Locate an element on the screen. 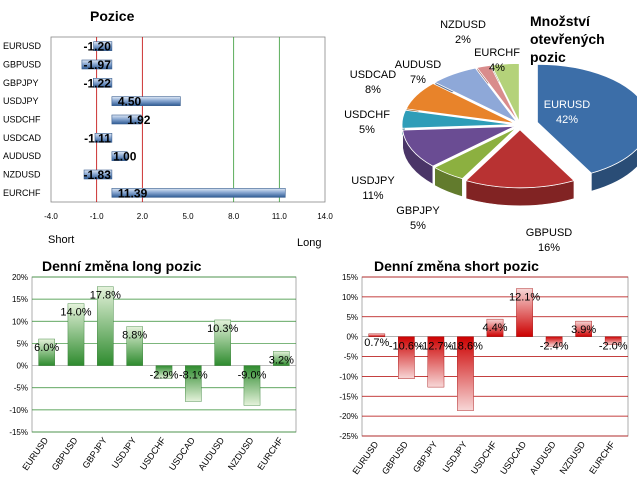  bar-gbpjpy is located at coordinates (436, 362).